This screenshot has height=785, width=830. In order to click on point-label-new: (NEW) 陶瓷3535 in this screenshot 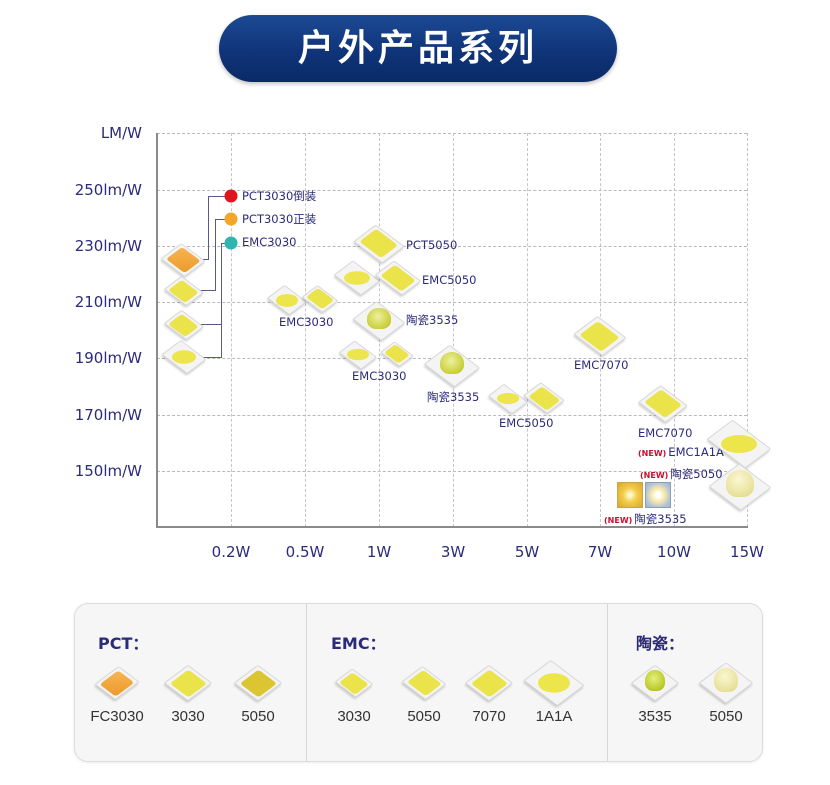, I will do `click(645, 519)`.